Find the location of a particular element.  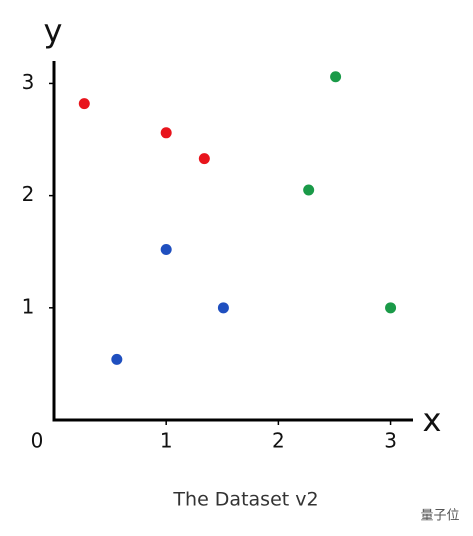

y-tick-label: 3 is located at coordinates (28, 82).